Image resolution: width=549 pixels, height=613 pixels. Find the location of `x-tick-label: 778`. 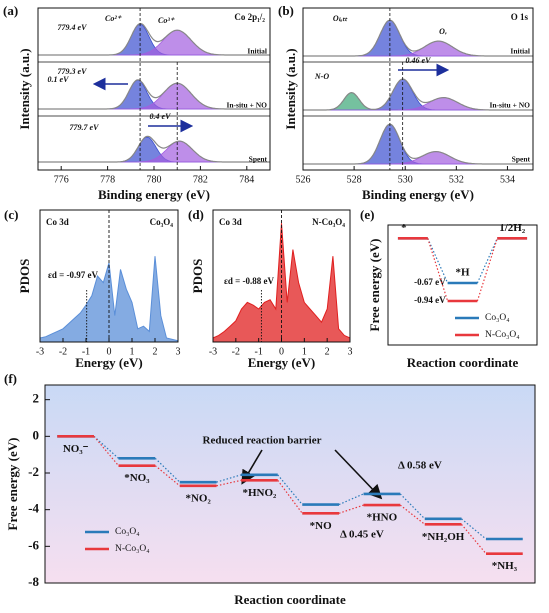

x-tick-label: 778 is located at coordinates (107, 179).